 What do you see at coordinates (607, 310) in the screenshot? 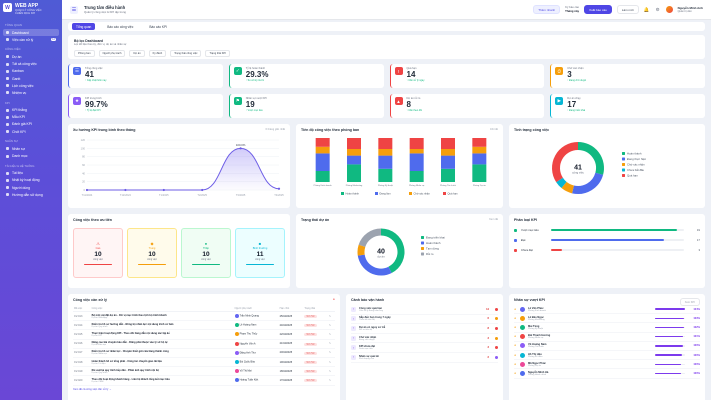
I see `ranking-row: ★ Lê Văn Phúc Phòng Kinh doanh 104%` at bounding box center [607, 310].